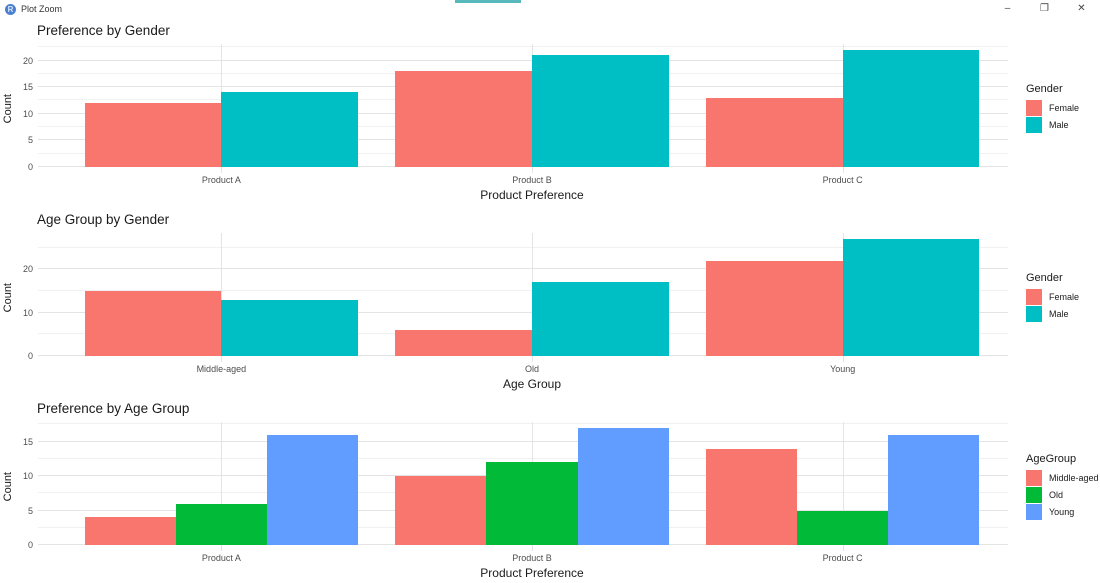 Image resolution: width=1100 pixels, height=583 pixels. What do you see at coordinates (42, 9) in the screenshot?
I see `window-title: Plot Zoom` at bounding box center [42, 9].